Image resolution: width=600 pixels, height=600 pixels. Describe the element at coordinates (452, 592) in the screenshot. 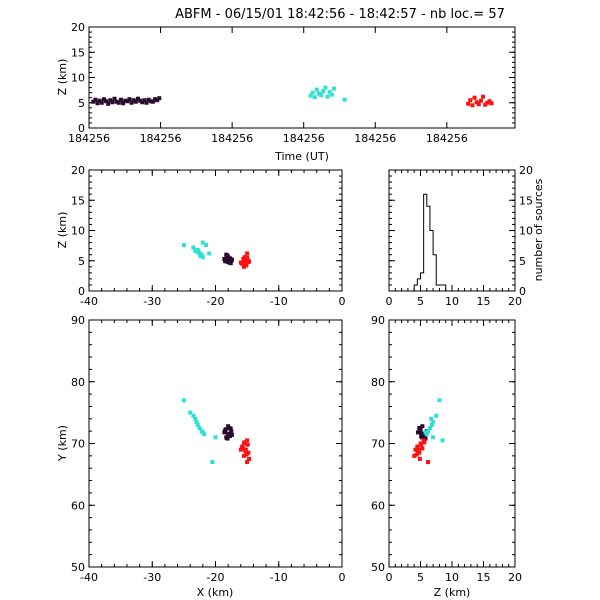

I see `height-x-label: Z (km)` at that location.